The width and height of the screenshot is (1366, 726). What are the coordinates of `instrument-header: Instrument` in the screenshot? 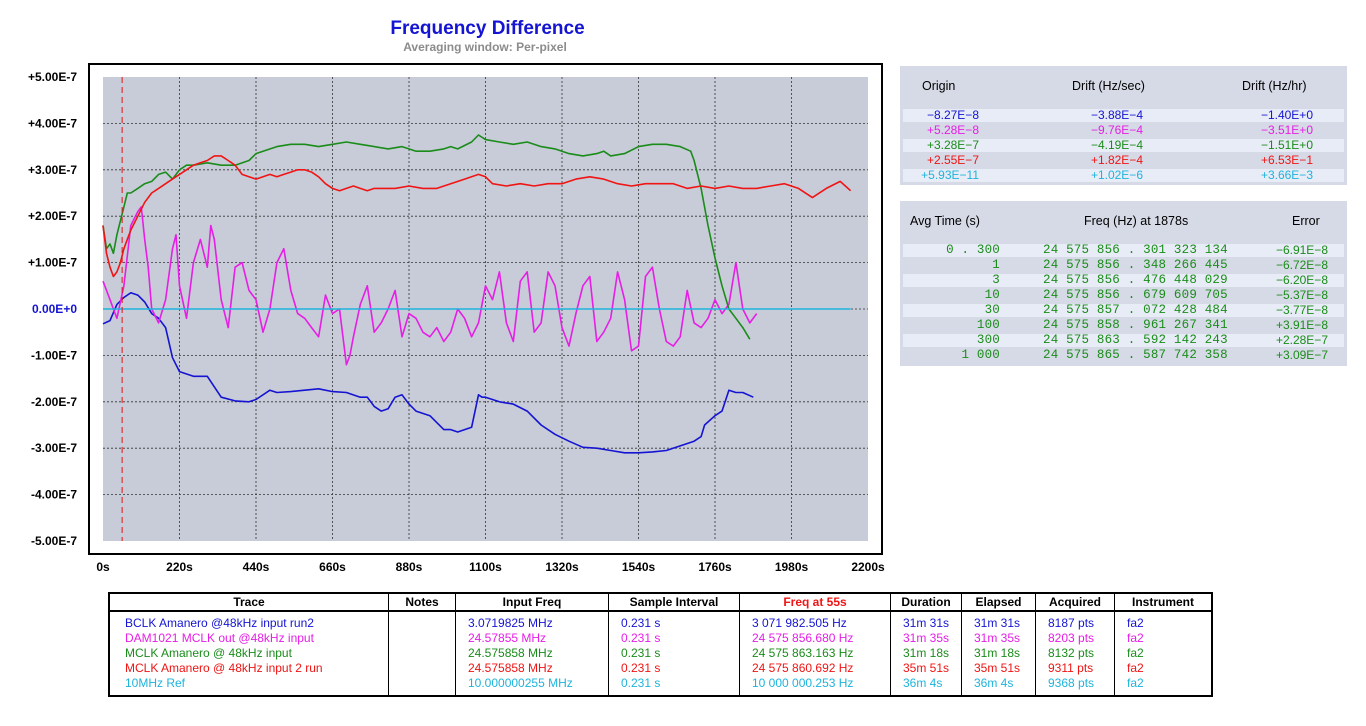 It's located at (1163, 602).